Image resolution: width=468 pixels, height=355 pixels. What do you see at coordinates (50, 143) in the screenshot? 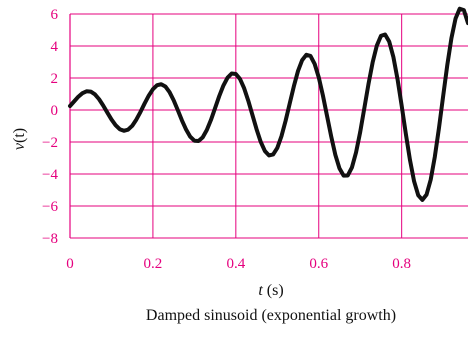
I see `y-tick-label: −2` at bounding box center [50, 143].